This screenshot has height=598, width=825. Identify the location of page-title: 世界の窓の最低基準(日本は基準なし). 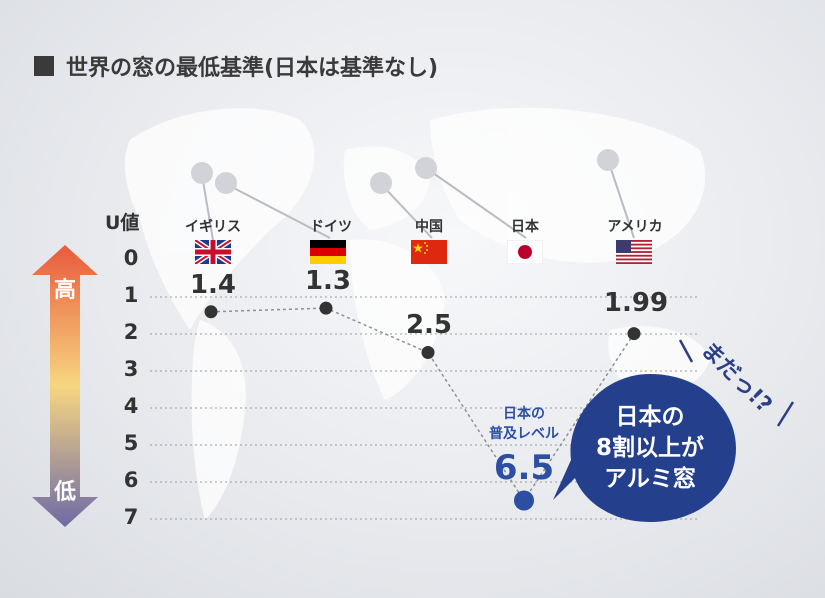
(236, 66).